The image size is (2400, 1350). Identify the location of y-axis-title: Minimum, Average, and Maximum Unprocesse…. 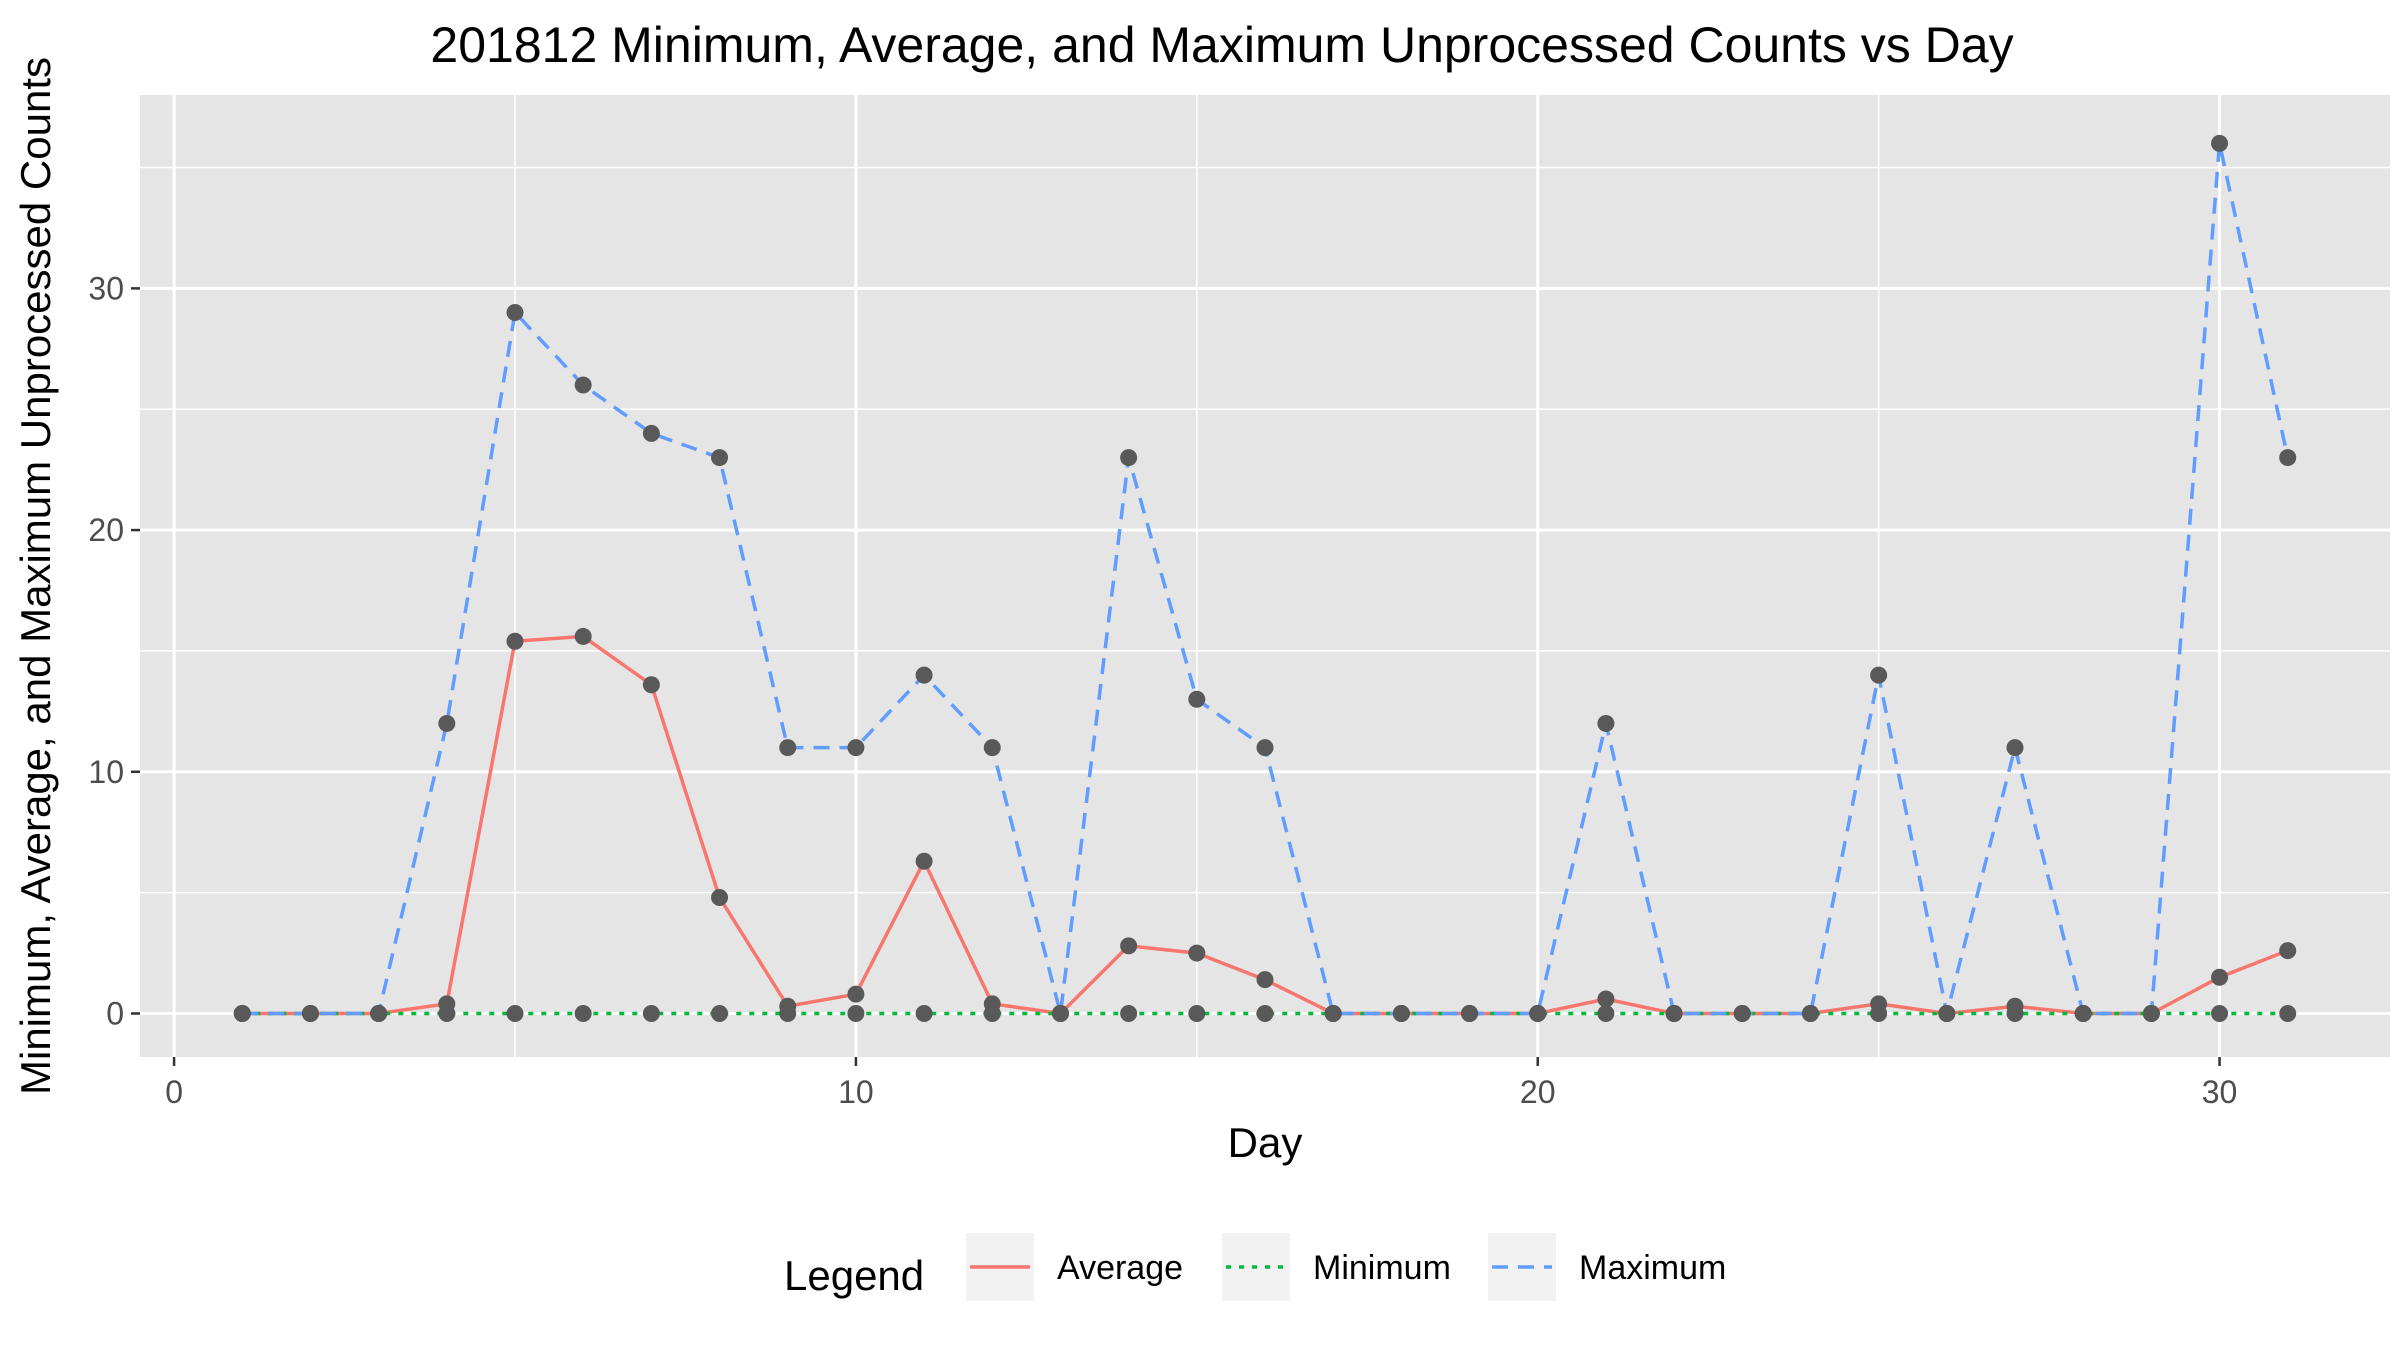
(35, 576).